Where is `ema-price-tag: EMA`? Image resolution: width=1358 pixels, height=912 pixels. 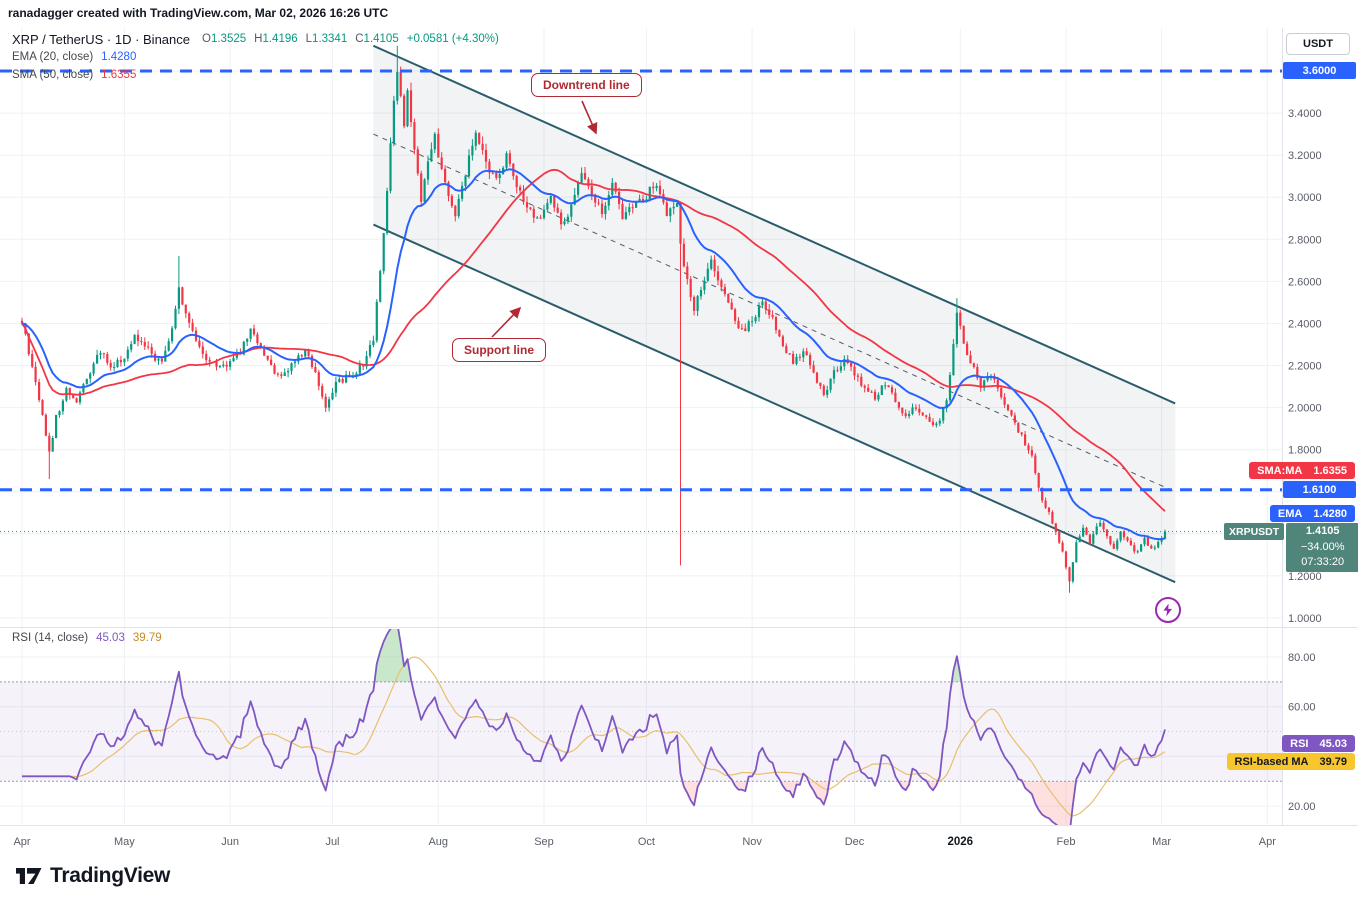
ema-price-tag: EMA is located at coordinates (1290, 513).